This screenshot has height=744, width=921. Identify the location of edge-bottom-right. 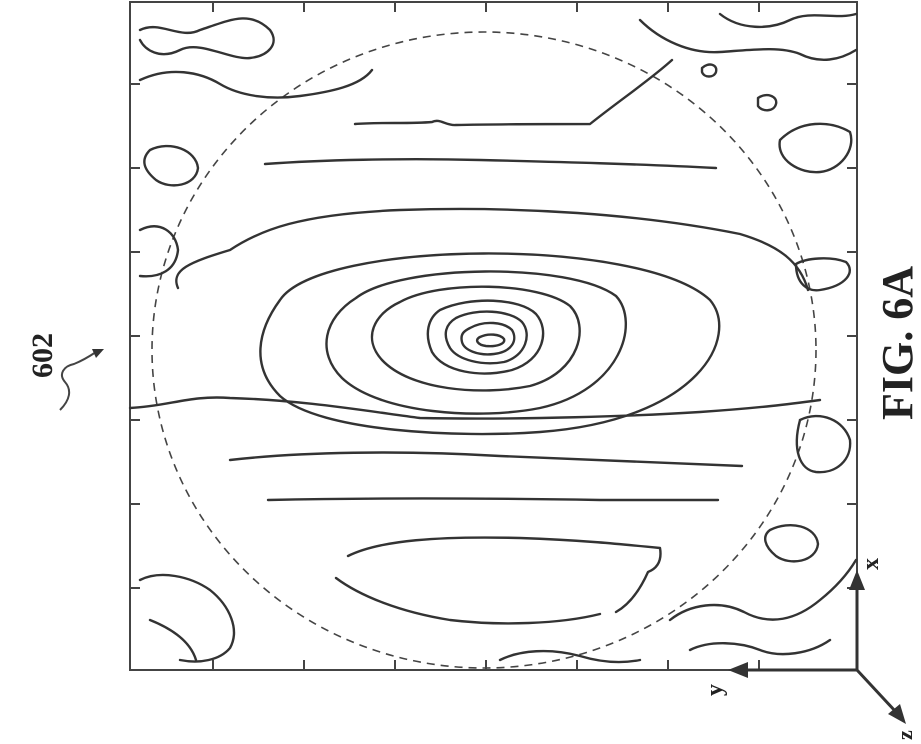
(763, 590).